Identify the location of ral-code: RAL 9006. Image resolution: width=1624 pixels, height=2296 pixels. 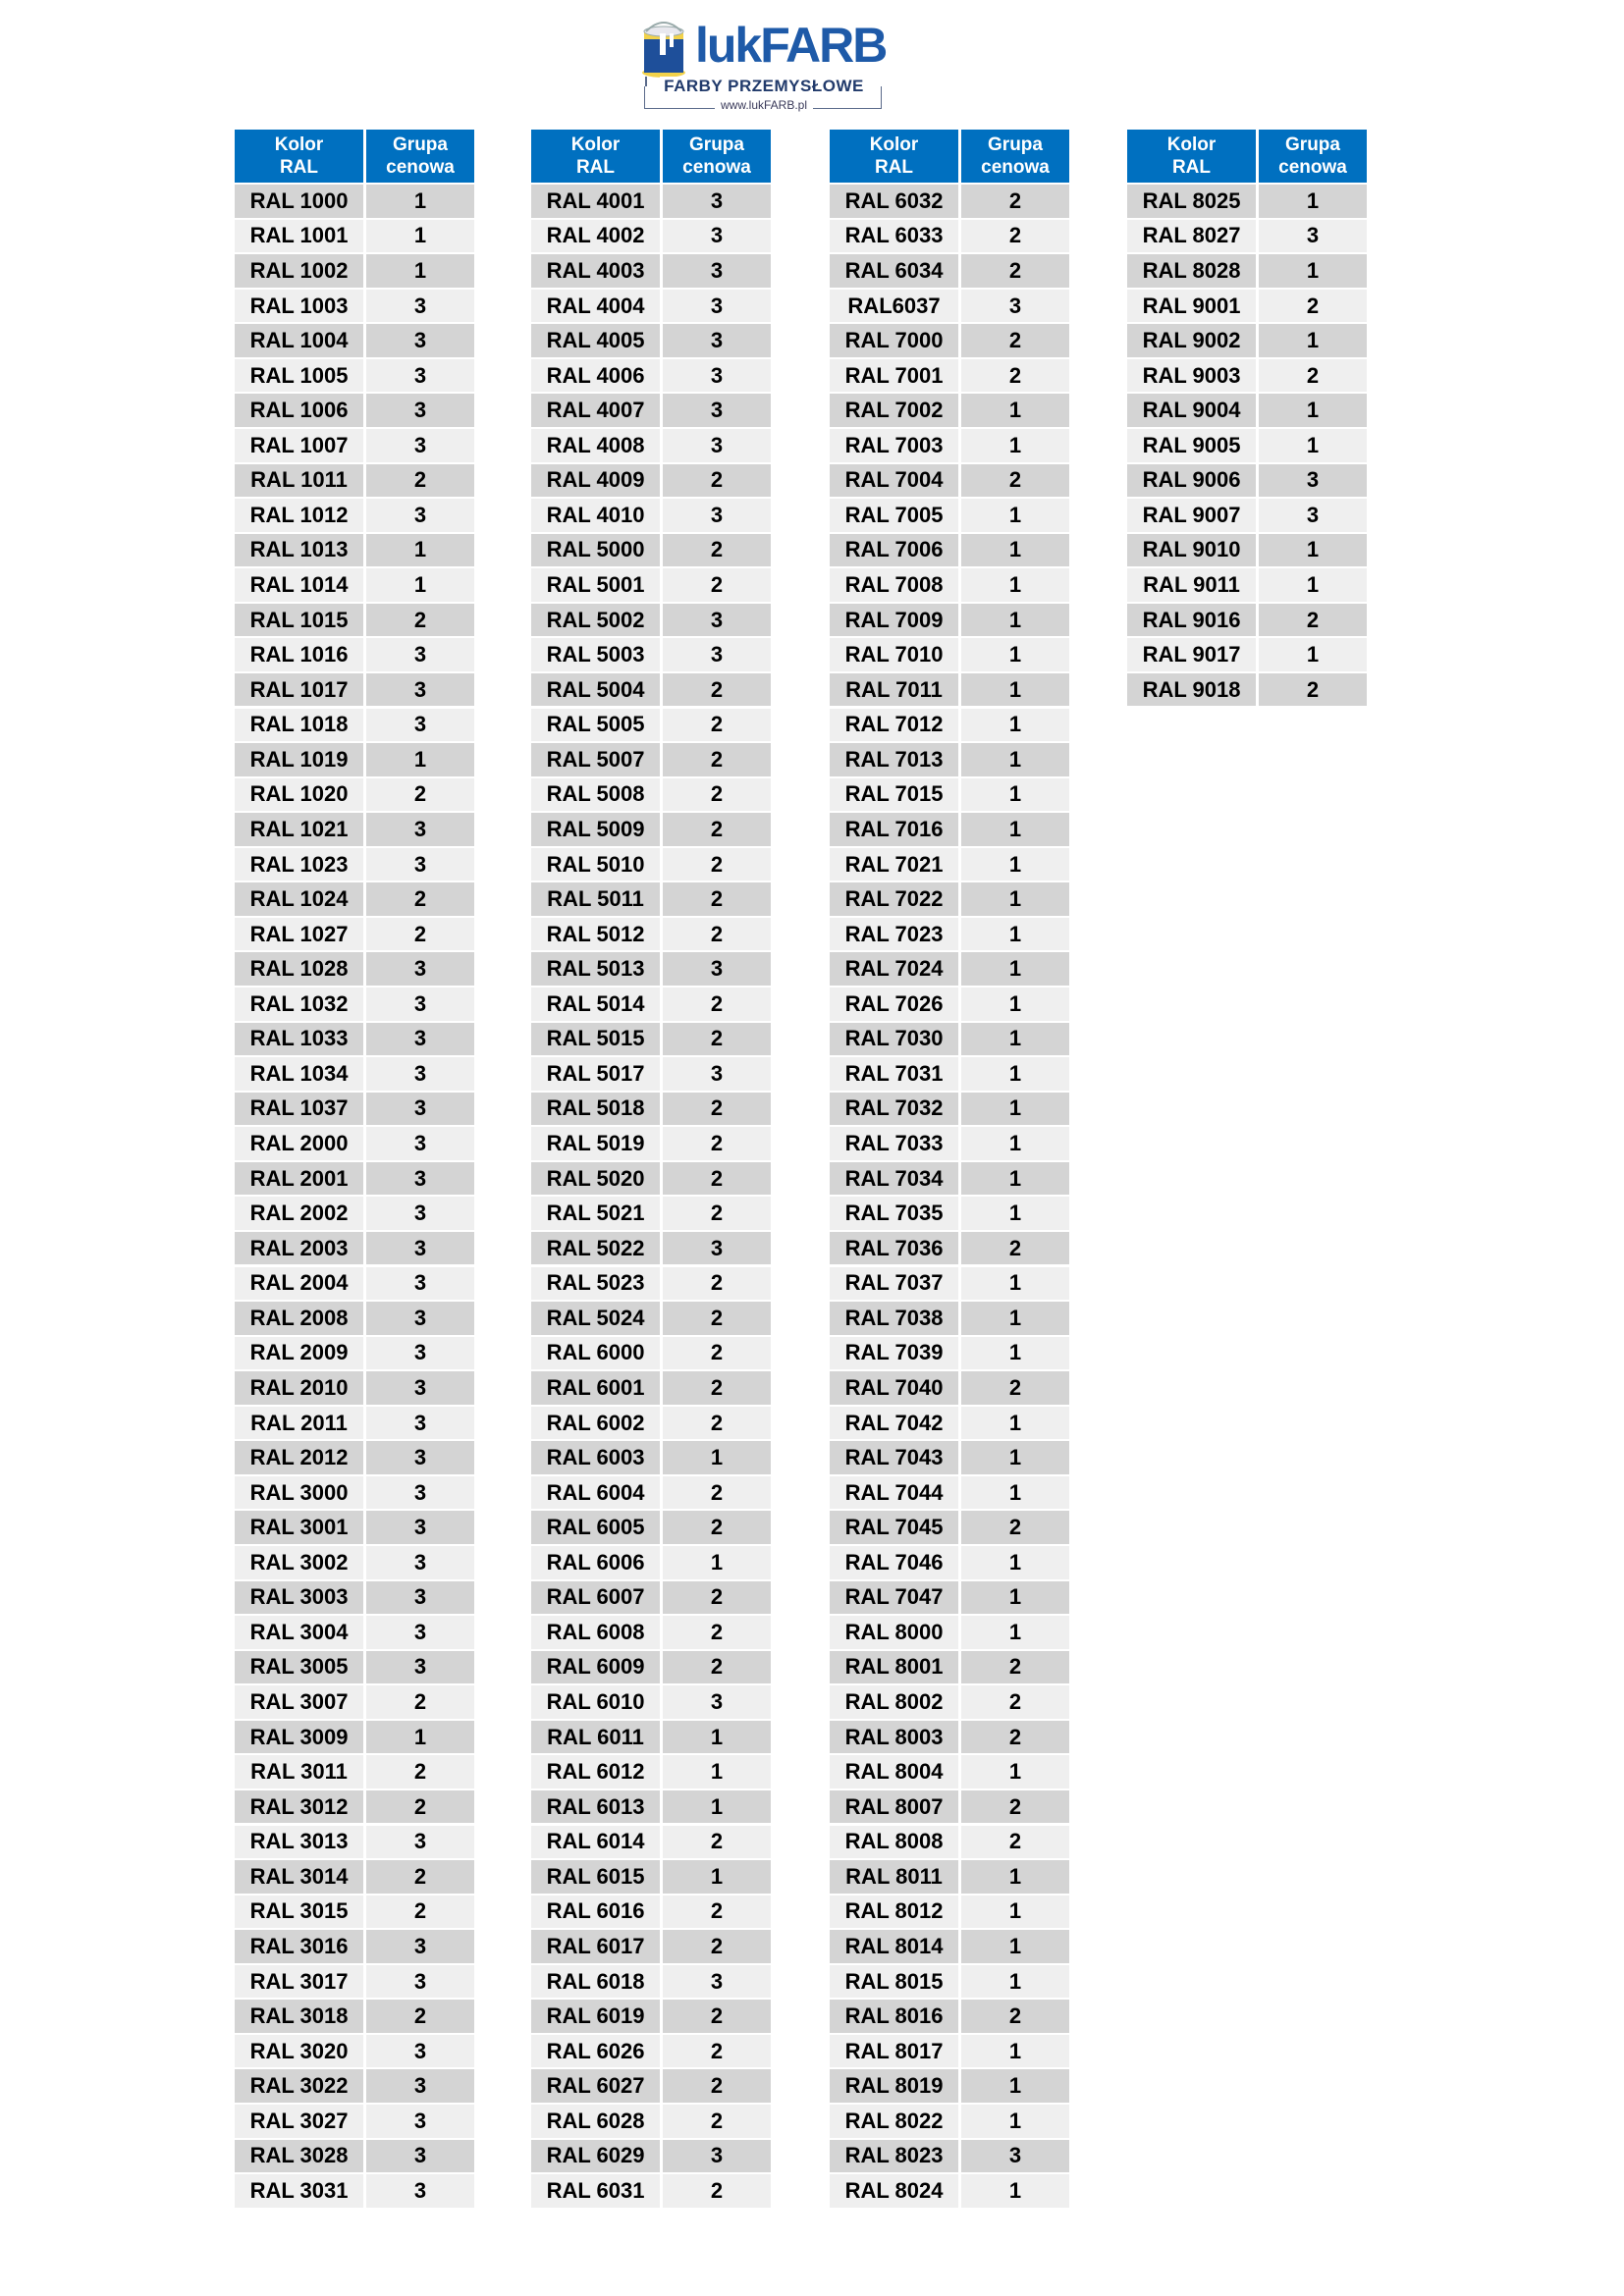
(1191, 481).